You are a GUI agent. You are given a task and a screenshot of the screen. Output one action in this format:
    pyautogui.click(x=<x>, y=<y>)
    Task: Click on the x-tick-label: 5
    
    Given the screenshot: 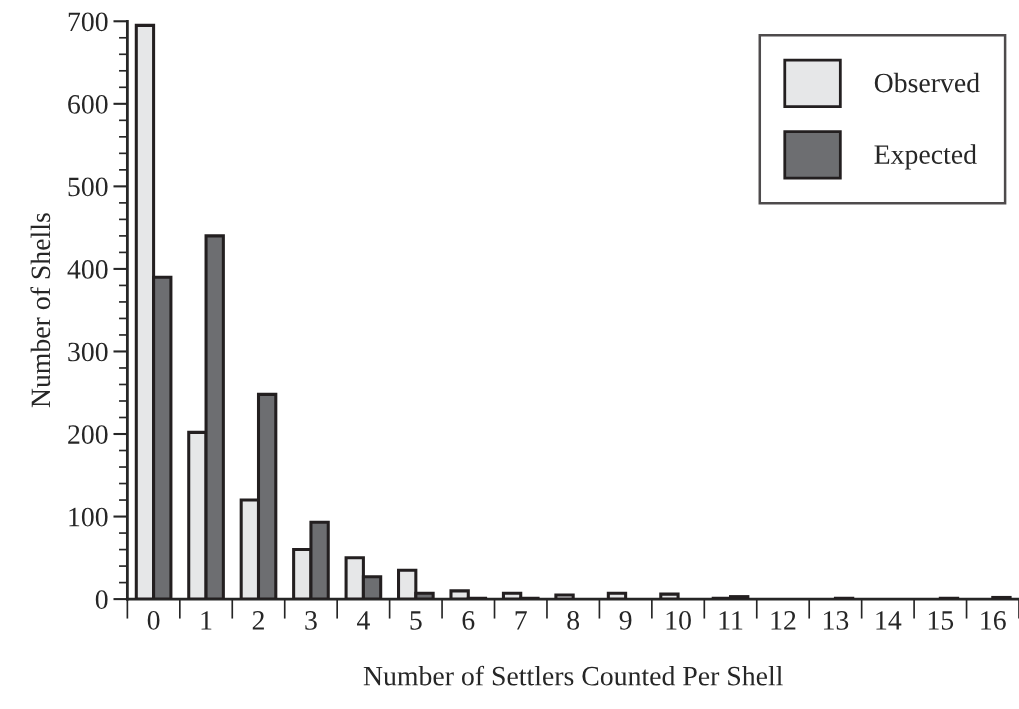 What is the action you would take?
    pyautogui.click(x=416, y=620)
    